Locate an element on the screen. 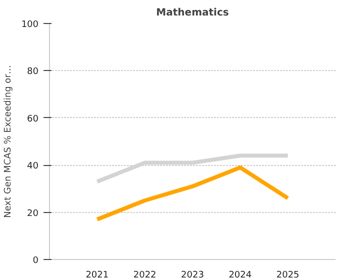 The height and width of the screenshot is (280, 350). y-tick-label: 60 is located at coordinates (33, 119).